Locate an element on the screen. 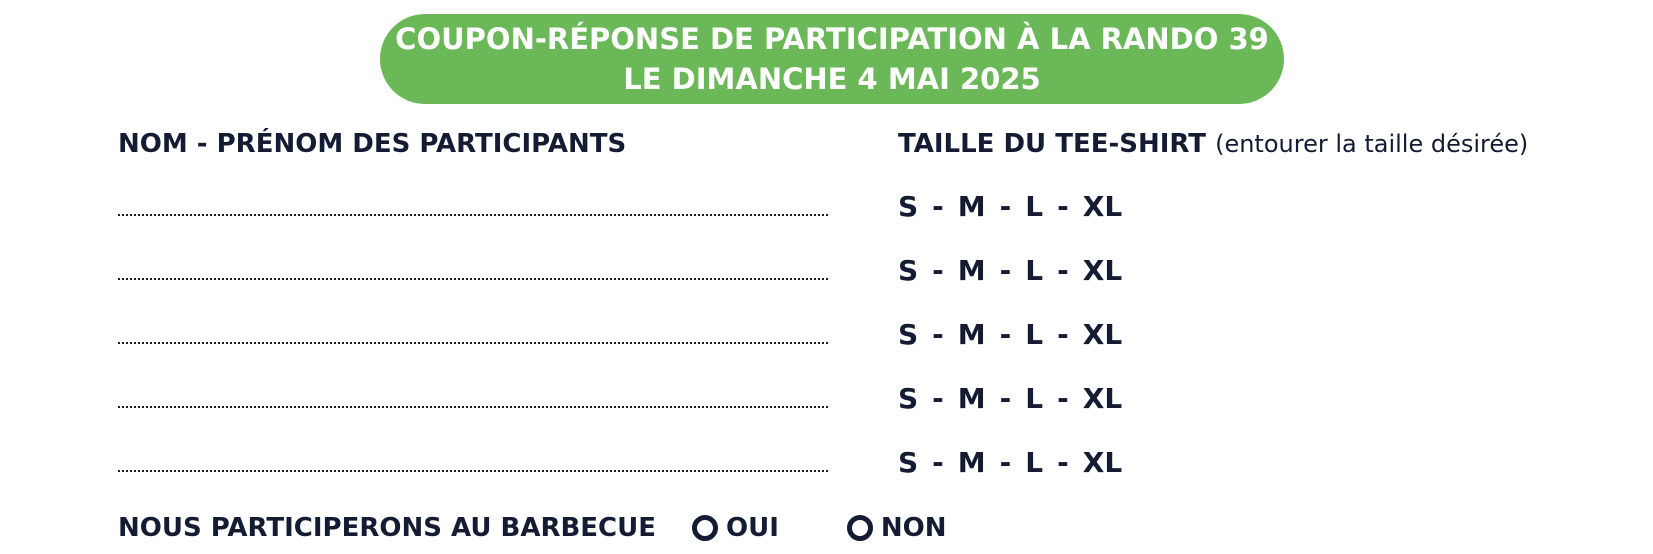  title-line-2: LE DIMANCHE 4 MAI 2025 is located at coordinates (832, 79).